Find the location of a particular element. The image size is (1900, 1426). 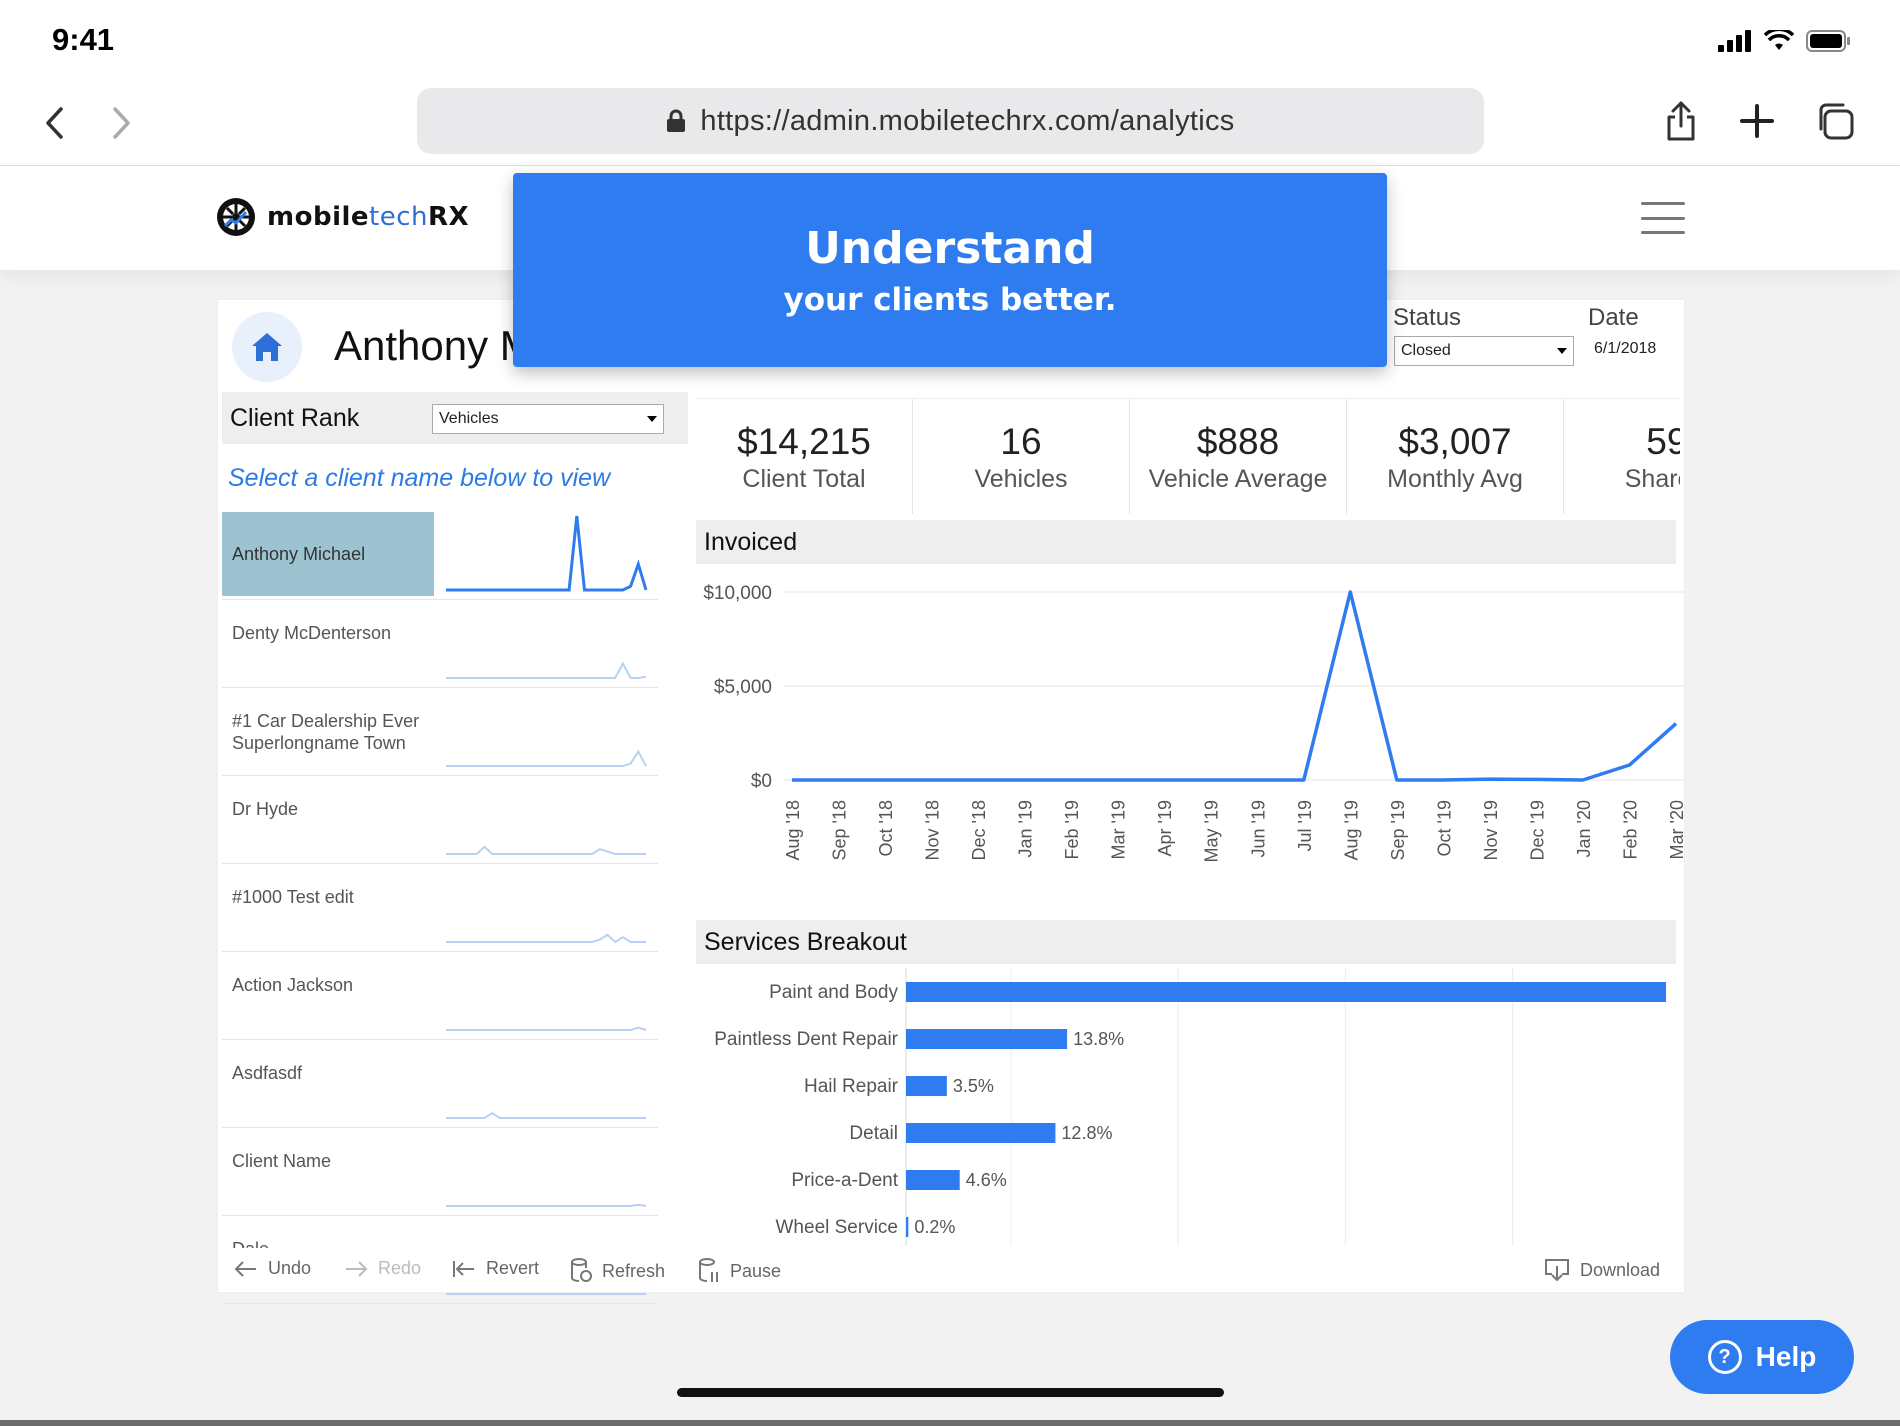

tabs-button is located at coordinates (1835, 121).